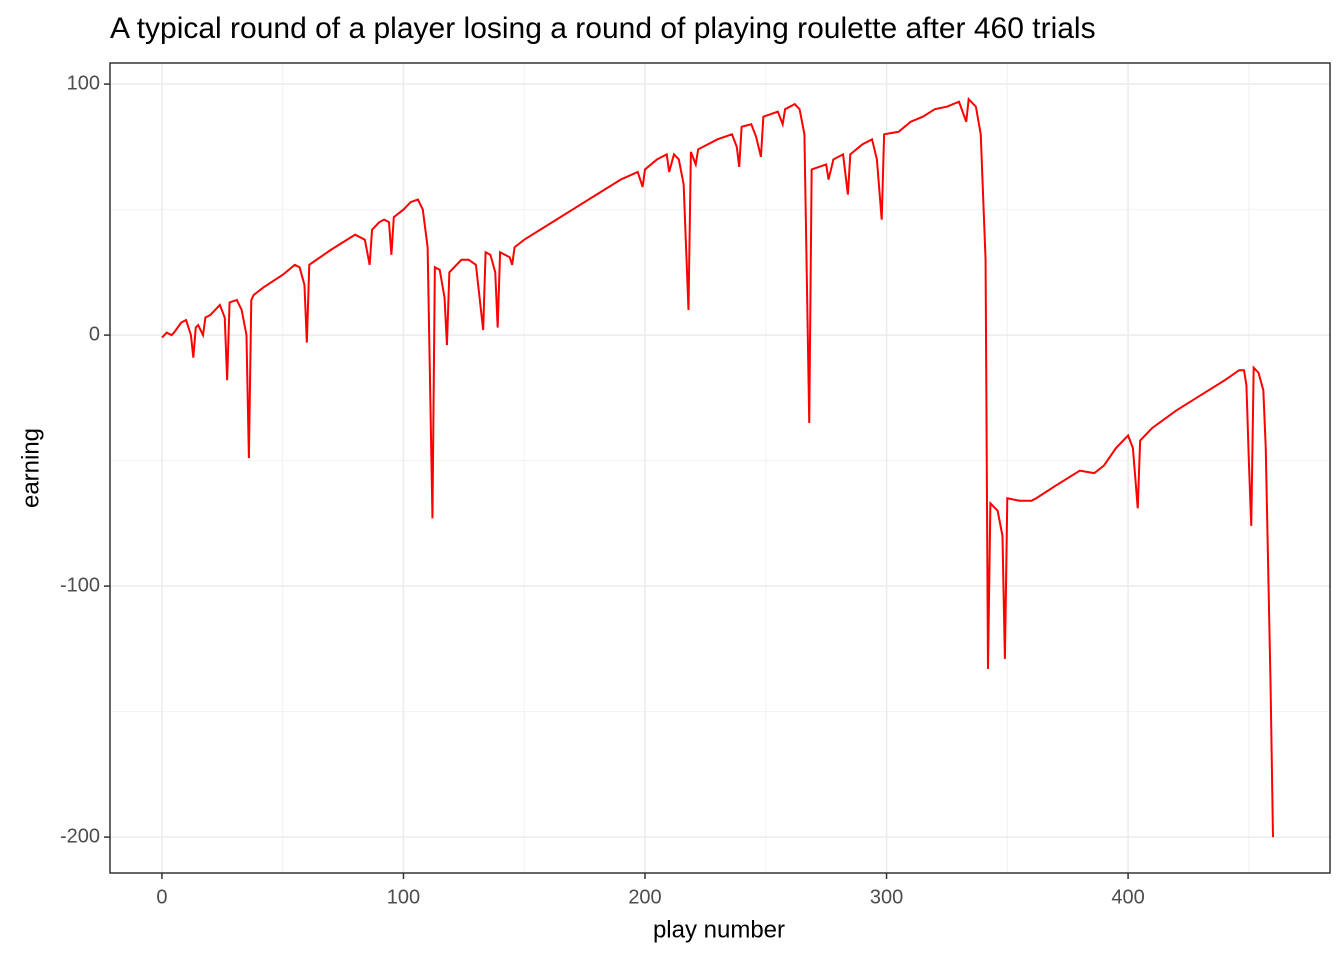  I want to click on x-tick-label: 200, so click(644, 897).